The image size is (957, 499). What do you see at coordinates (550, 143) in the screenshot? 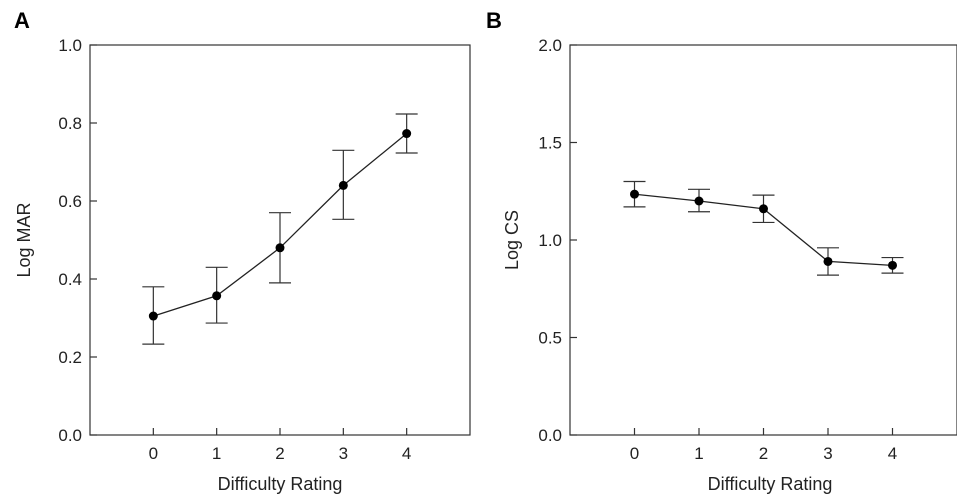
I see `y-tick-label: 1.5` at bounding box center [550, 143].